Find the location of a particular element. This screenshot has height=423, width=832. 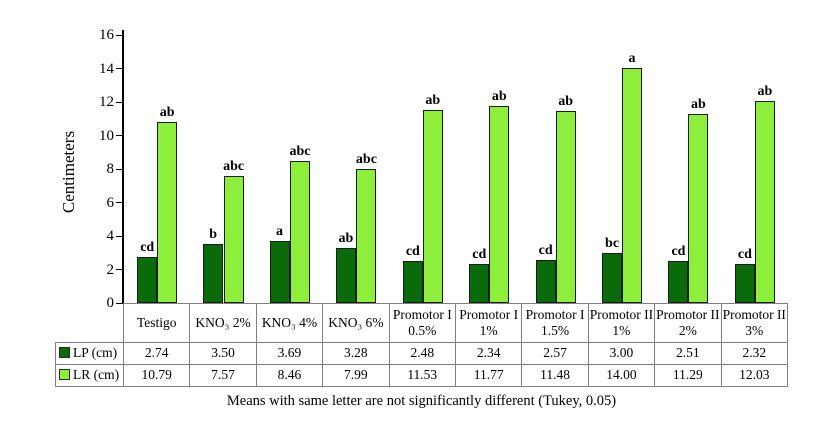

value-cell: 11.48 is located at coordinates (555, 375).